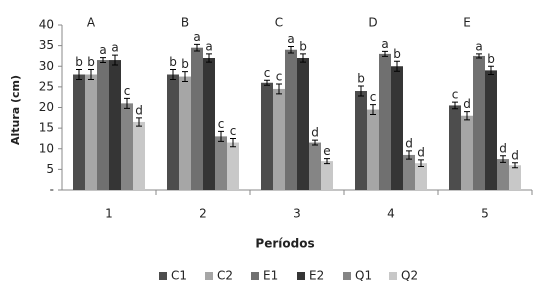  I want to click on y-tick-label: 20, so click(46, 107).